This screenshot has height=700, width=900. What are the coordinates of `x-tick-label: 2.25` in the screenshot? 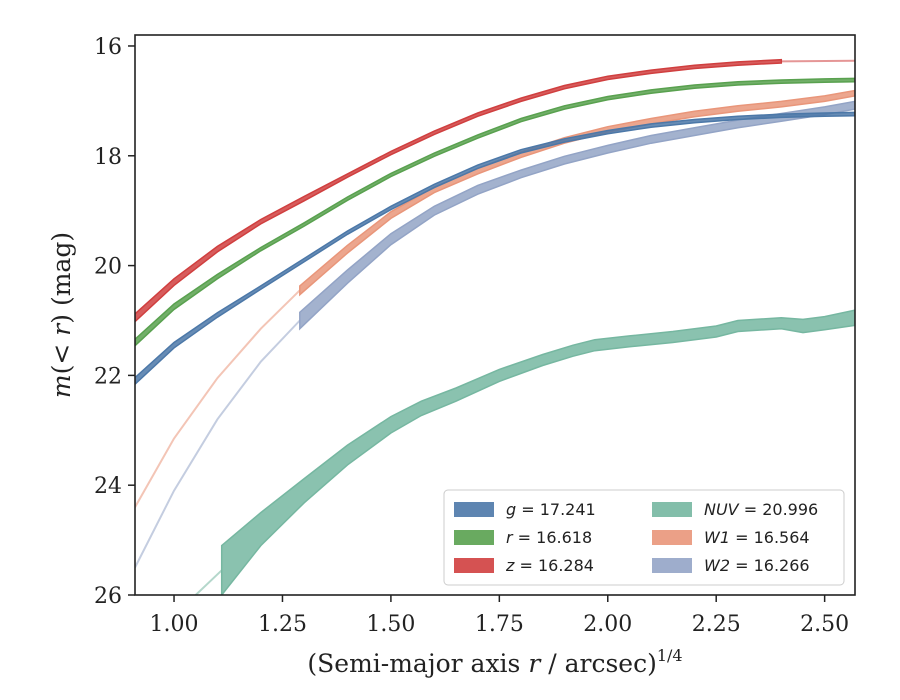 It's located at (716, 624).